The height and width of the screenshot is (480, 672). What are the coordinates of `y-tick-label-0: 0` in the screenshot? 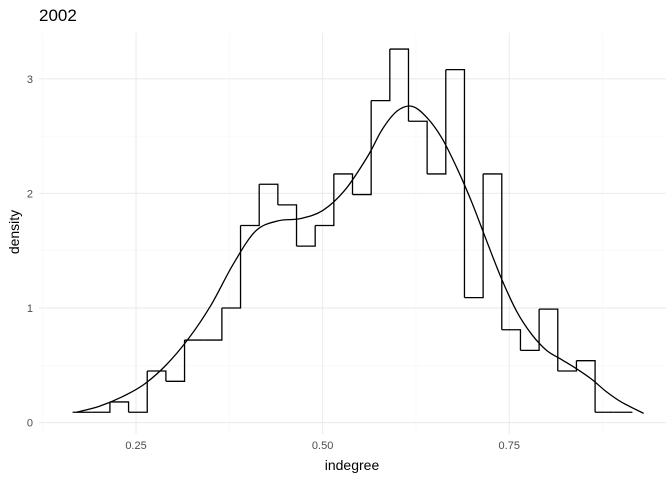 It's located at (30, 424).